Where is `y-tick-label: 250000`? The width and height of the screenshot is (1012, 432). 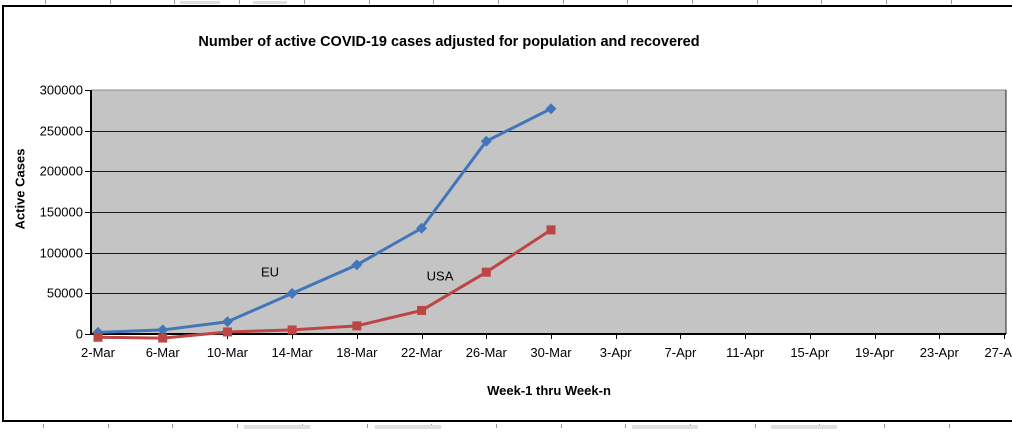 y-tick-label: 250000 is located at coordinates (61, 131).